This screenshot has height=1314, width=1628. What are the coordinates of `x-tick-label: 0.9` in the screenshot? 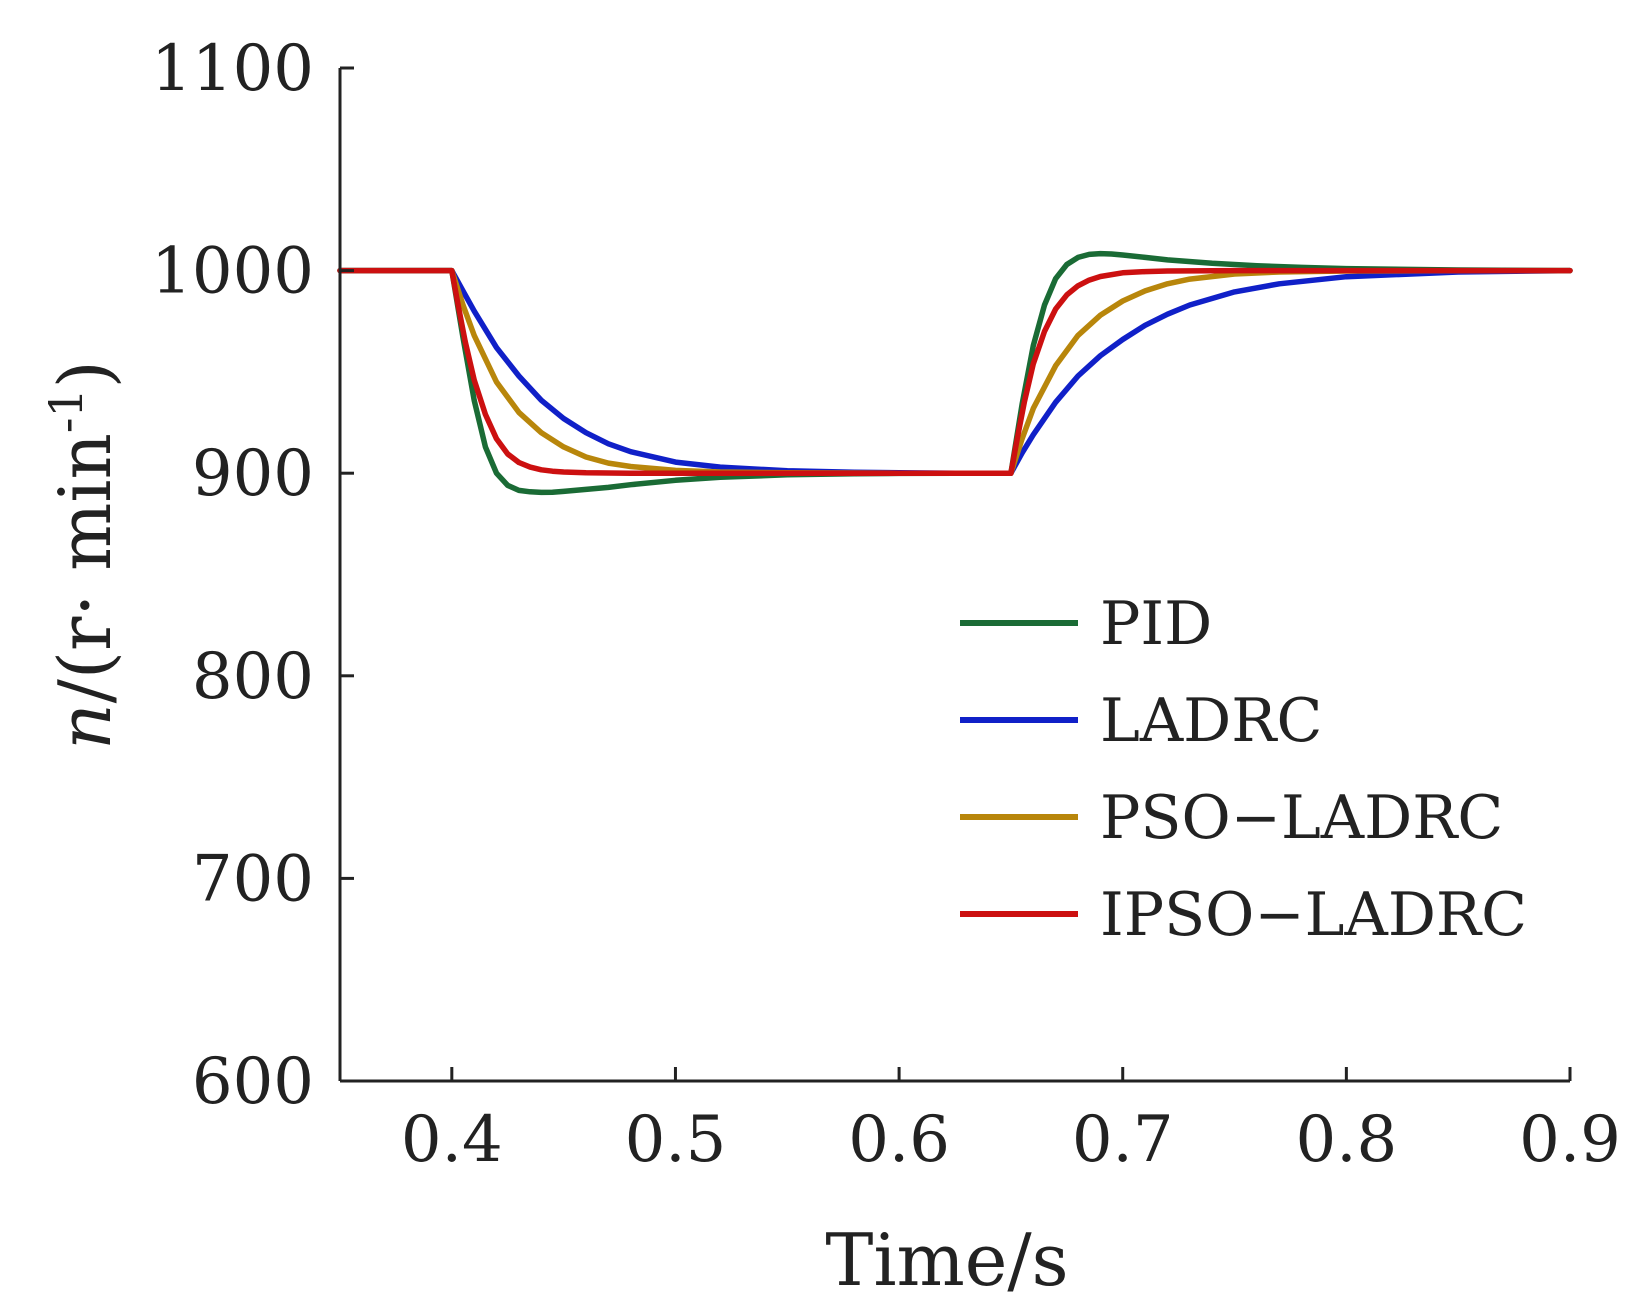 It's located at (1570, 1140).